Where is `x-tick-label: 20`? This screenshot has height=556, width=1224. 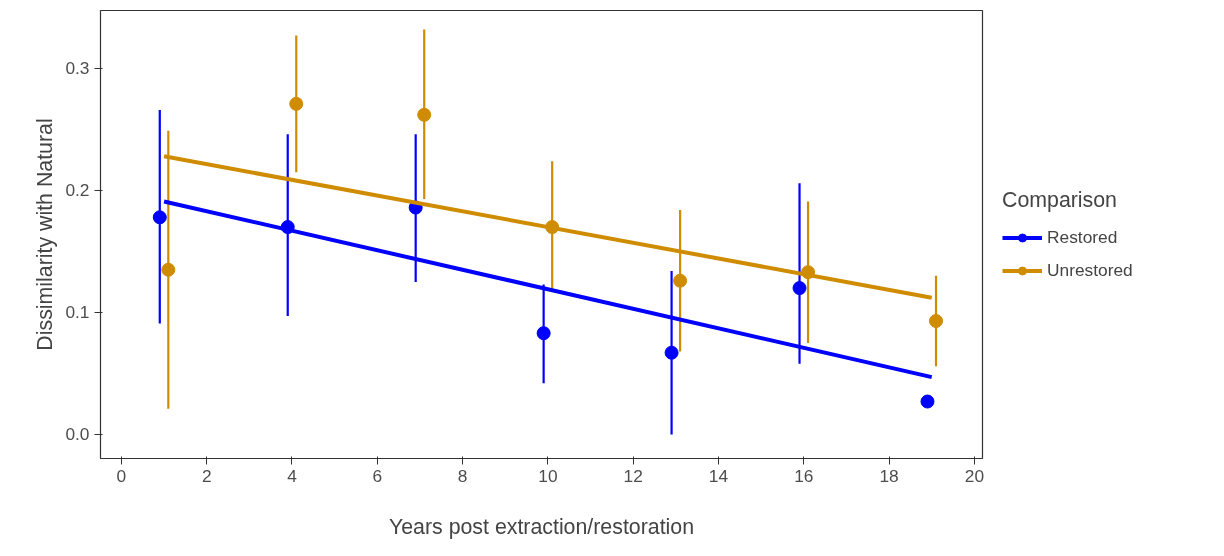
x-tick-label: 20 is located at coordinates (974, 475).